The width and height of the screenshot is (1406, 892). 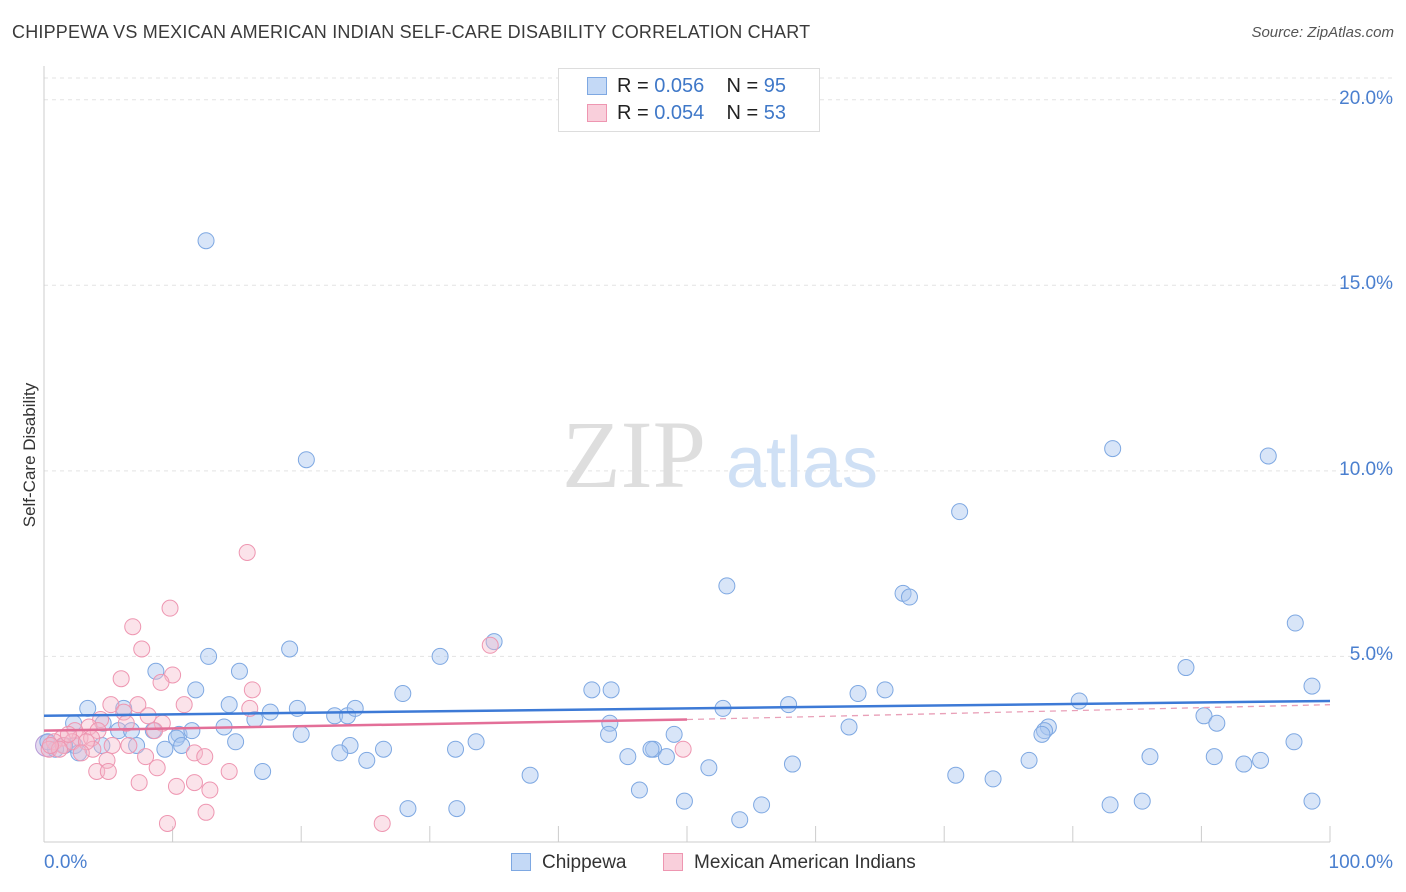 What do you see at coordinates (597, 113) in the screenshot?
I see `stats-swatch-mexican` at bounding box center [597, 113].